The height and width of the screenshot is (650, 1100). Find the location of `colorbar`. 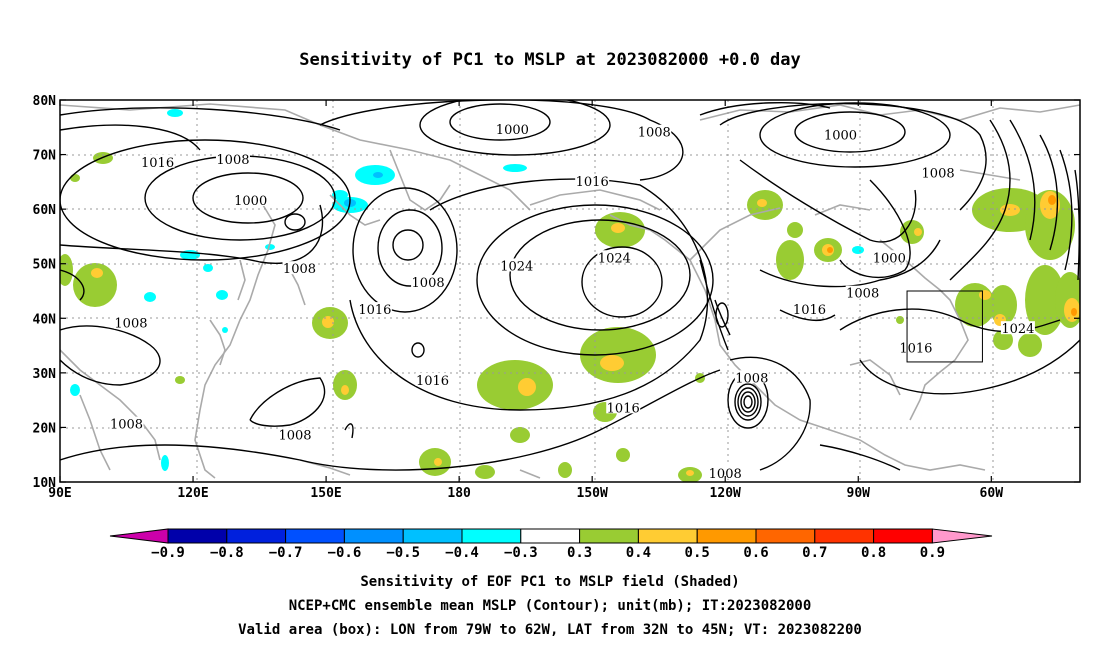

colorbar is located at coordinates (551, 536).